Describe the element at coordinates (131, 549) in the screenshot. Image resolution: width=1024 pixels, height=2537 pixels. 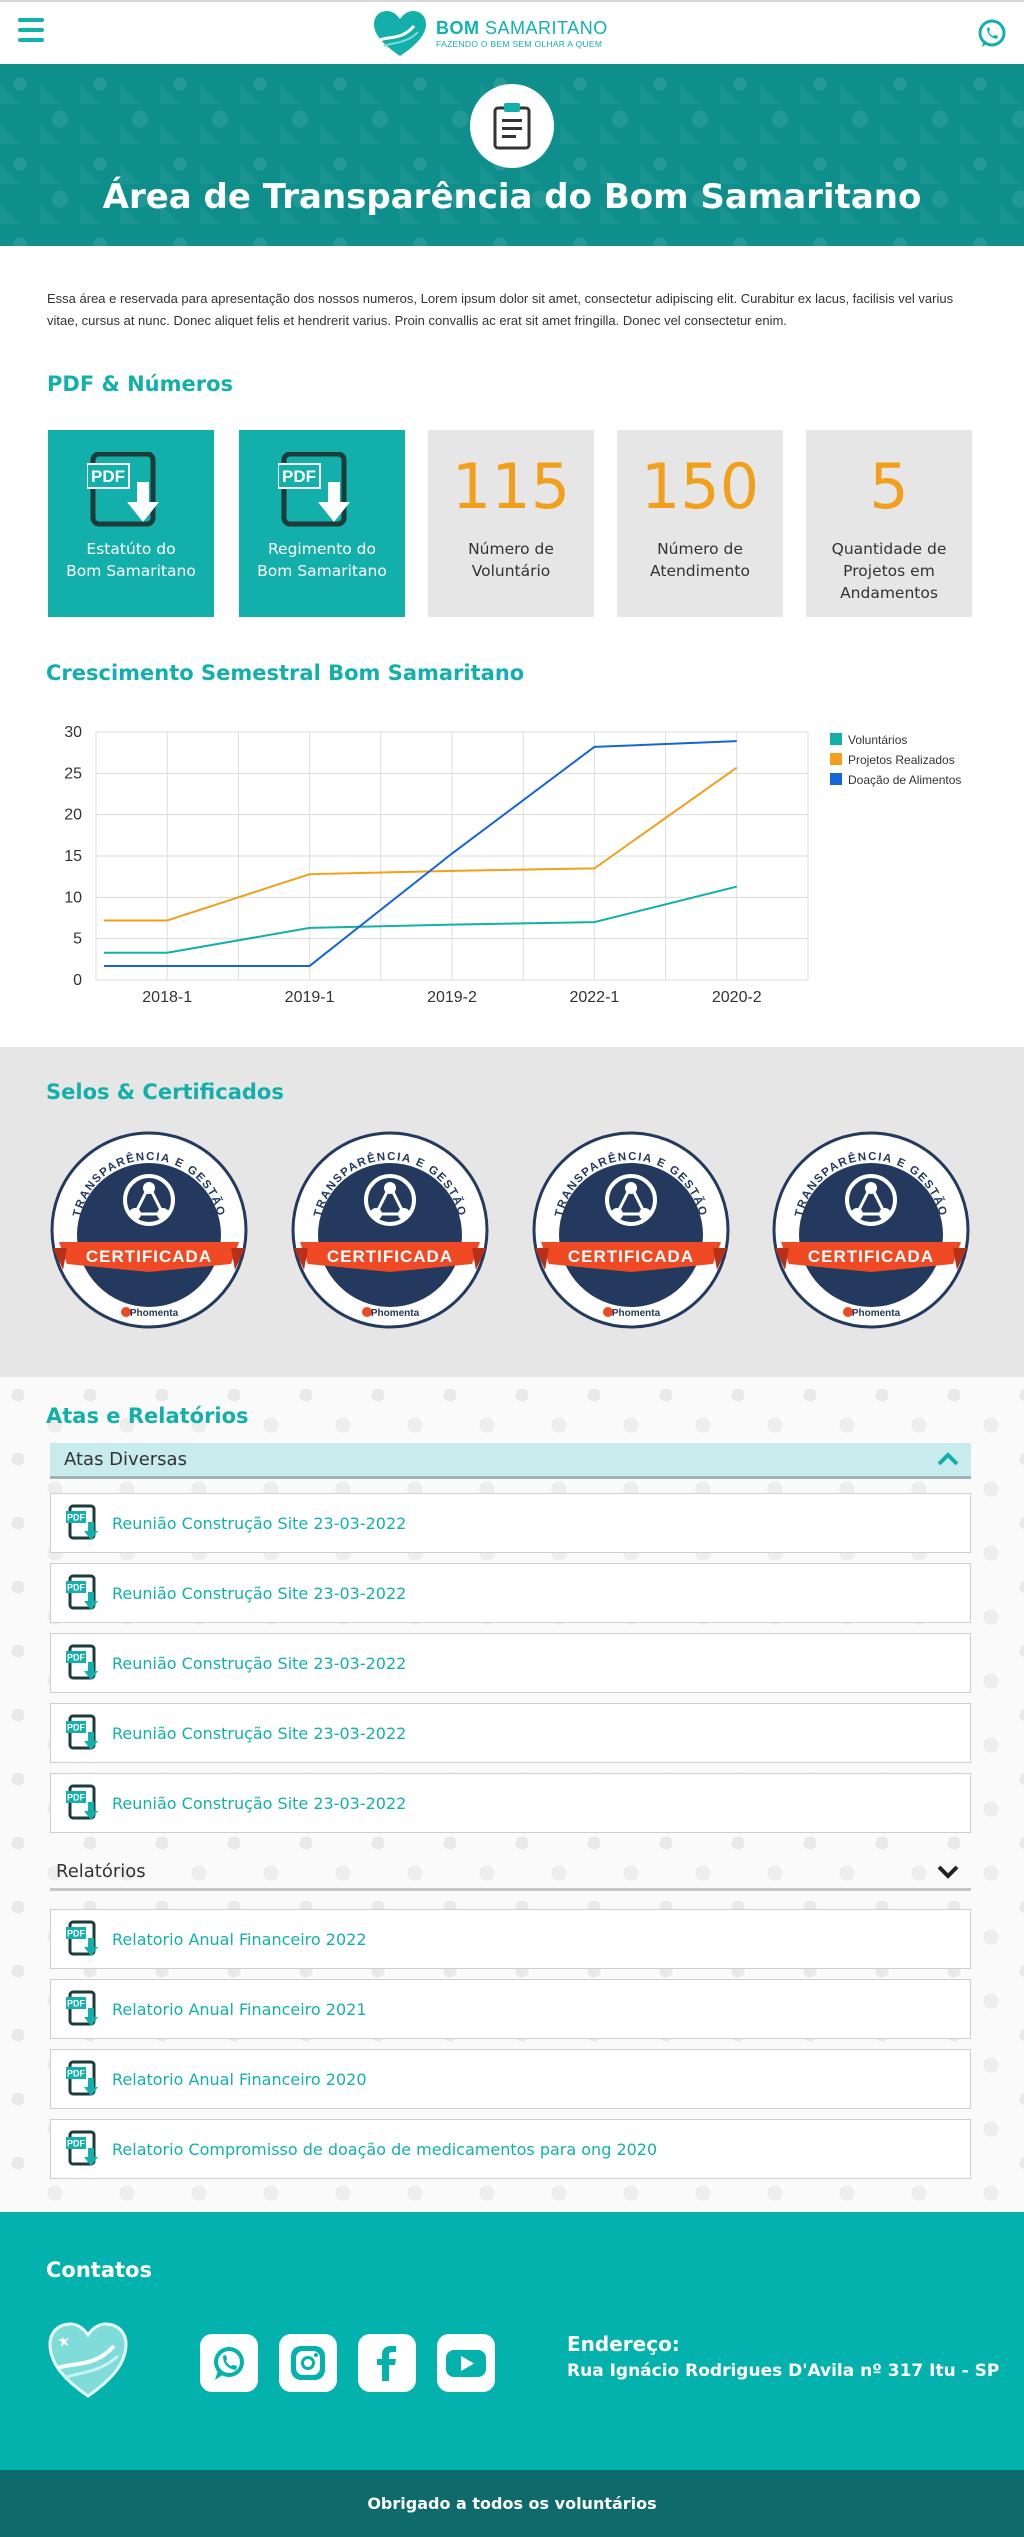
I see `doc-card-label-line1: Estatúto do` at that location.